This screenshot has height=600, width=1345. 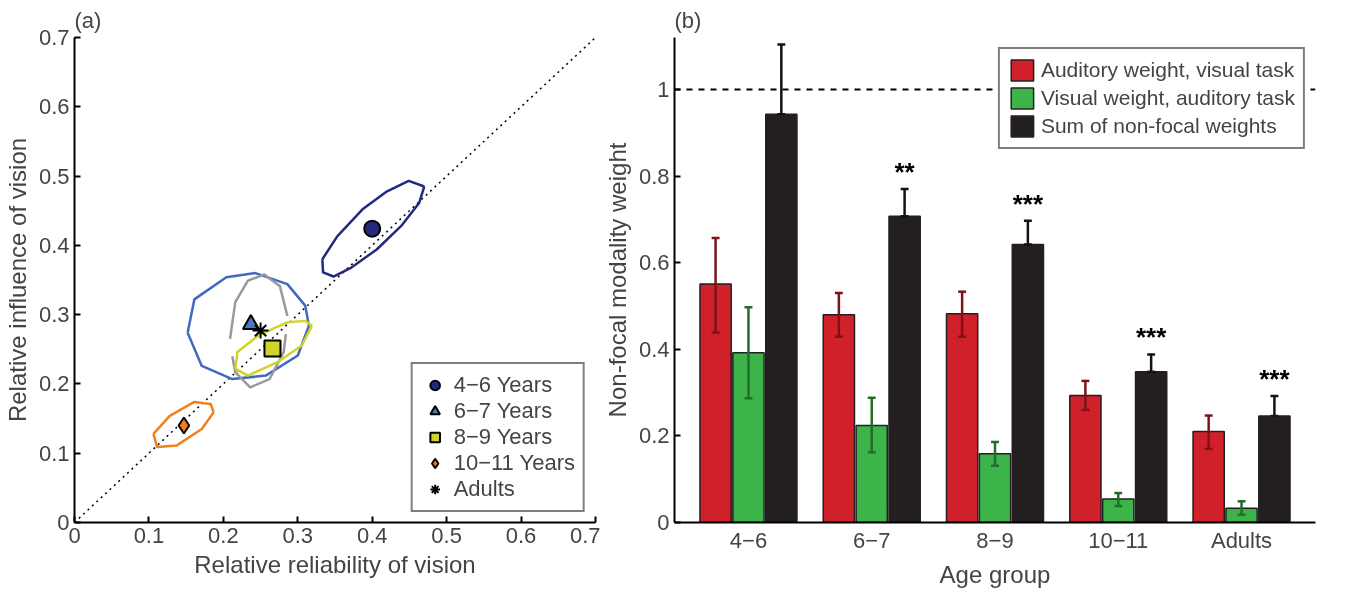 I want to click on chart-title: (b), so click(x=688, y=20).